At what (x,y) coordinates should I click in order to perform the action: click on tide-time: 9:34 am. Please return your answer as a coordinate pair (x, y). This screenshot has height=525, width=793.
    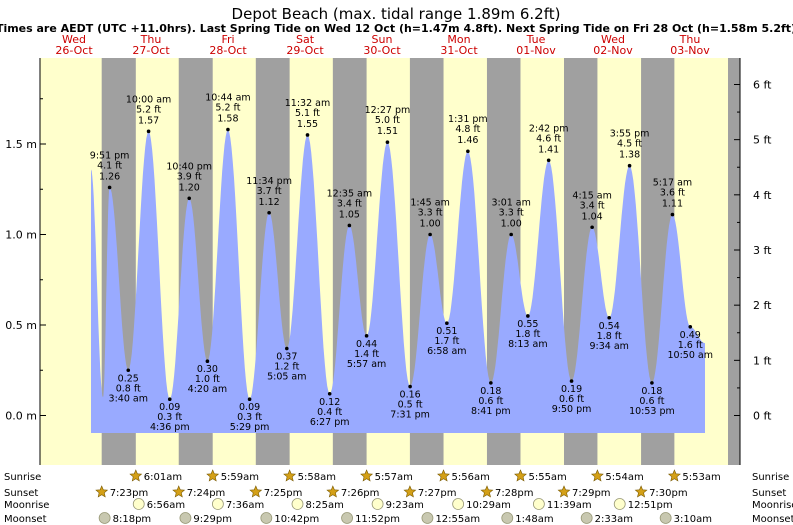
    Looking at the image, I should click on (608, 346).